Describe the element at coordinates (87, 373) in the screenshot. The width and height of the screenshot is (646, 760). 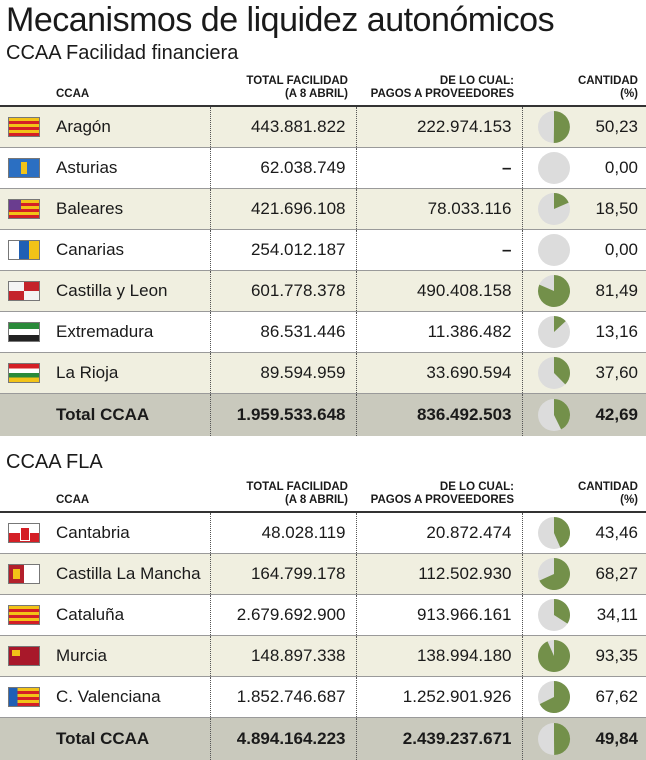
I see `region-name: La Rioja` at that location.